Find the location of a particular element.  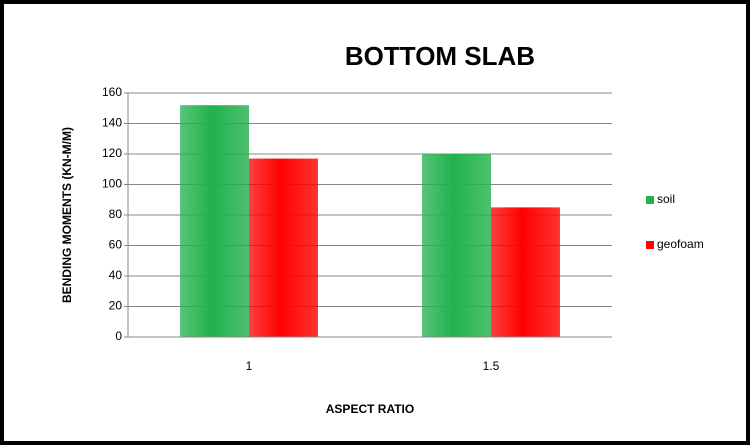

y-tick-label: 140 is located at coordinates (112, 123).